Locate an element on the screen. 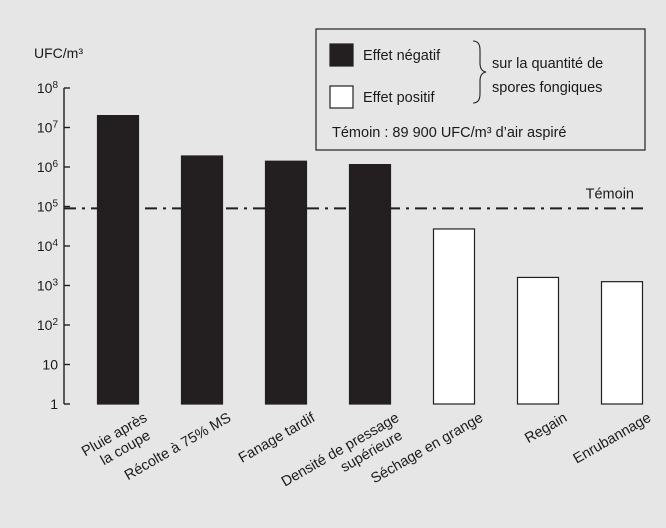 This screenshot has width=666, height=528. y-axis-label: UFC/m³ is located at coordinates (58, 53).